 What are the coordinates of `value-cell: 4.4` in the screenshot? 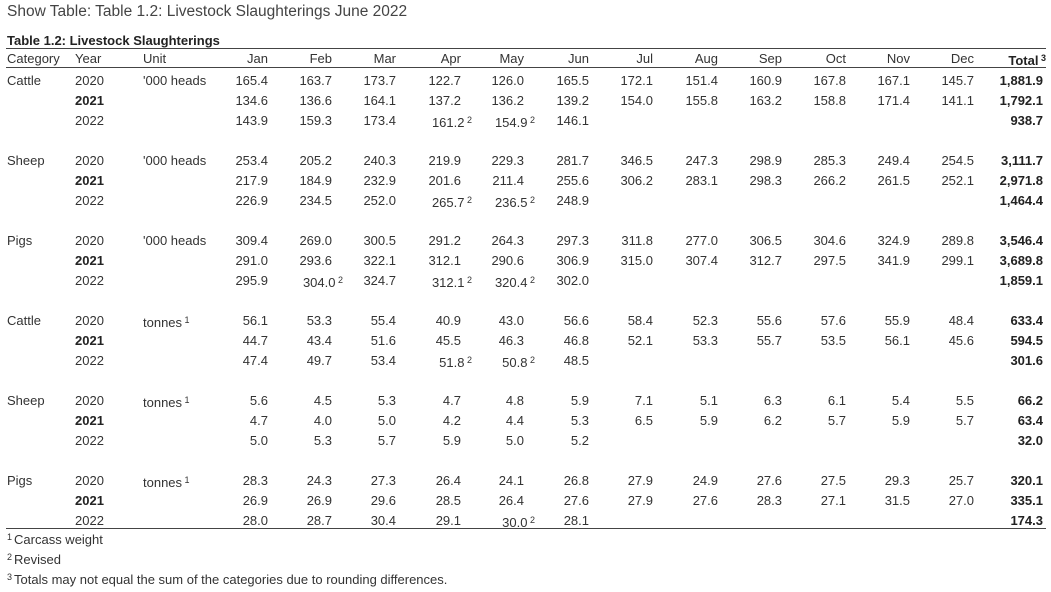 It's located at (514, 420).